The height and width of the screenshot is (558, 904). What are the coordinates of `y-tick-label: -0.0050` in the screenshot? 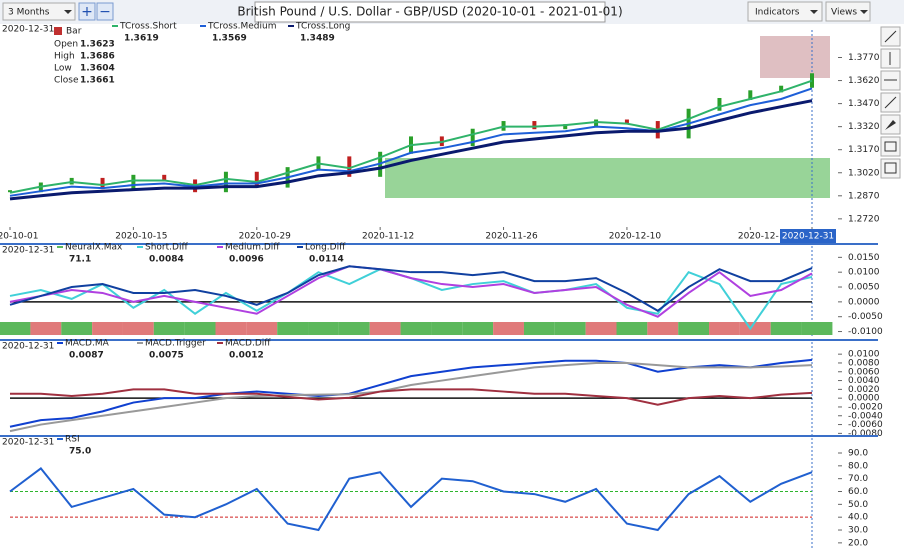 It's located at (865, 317).